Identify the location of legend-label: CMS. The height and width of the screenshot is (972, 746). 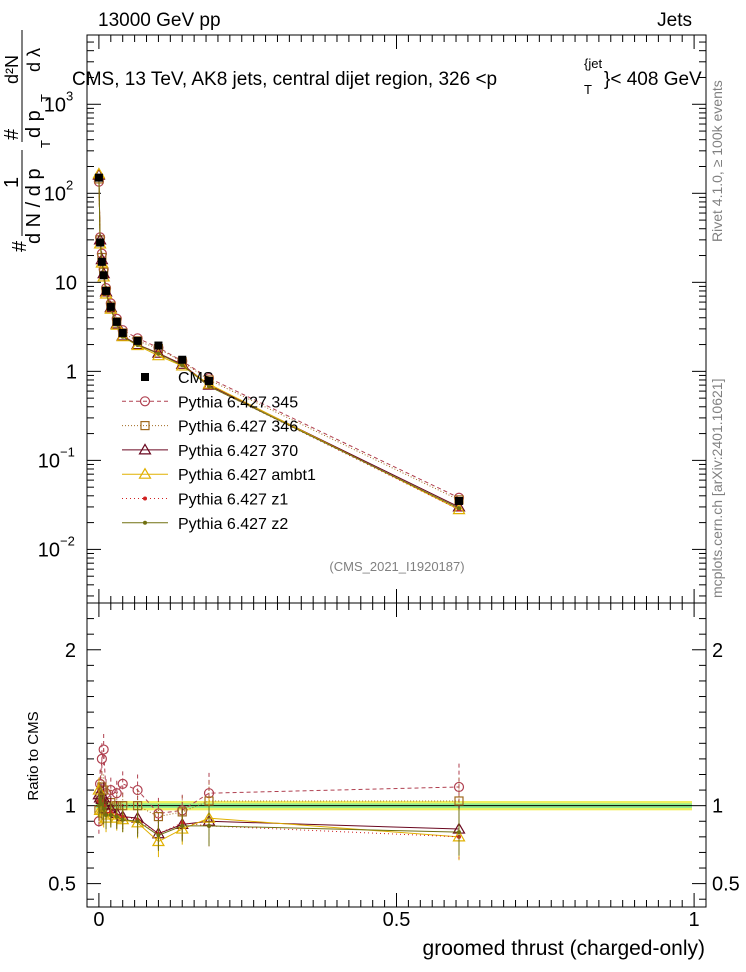
(196, 378).